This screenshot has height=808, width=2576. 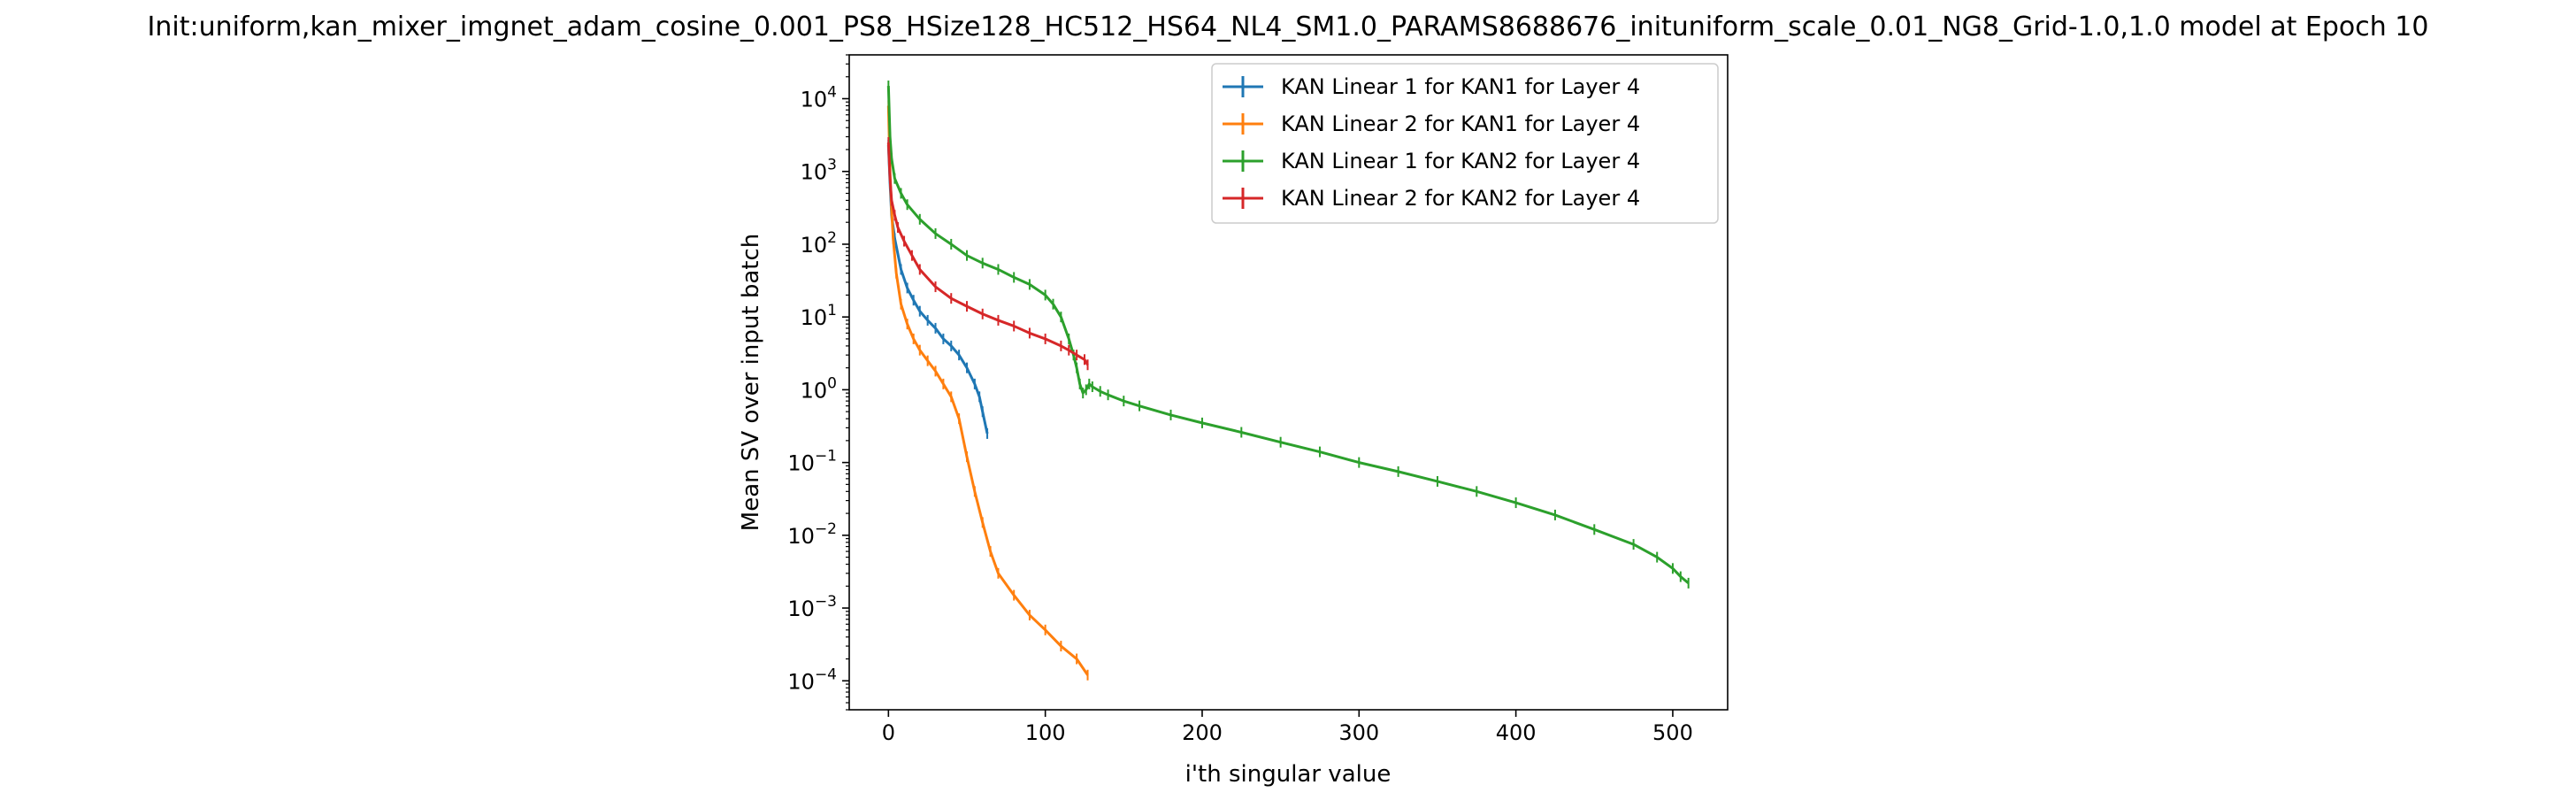 I want to click on legend-box, so click(x=1465, y=143).